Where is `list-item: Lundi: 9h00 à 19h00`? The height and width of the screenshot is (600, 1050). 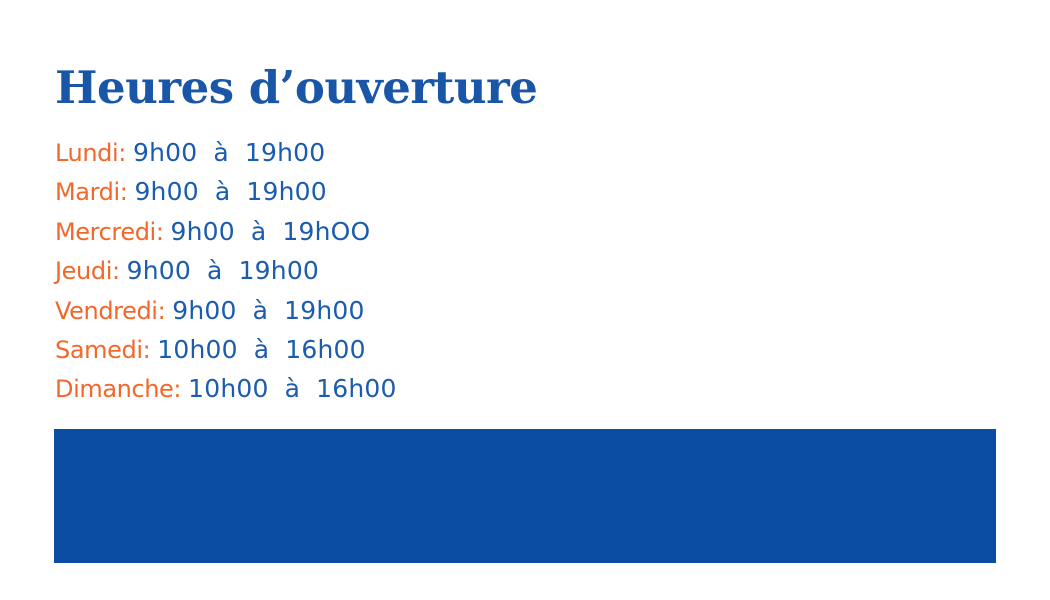
list-item: Lundi: 9h00 à 19h00 is located at coordinates (355, 152).